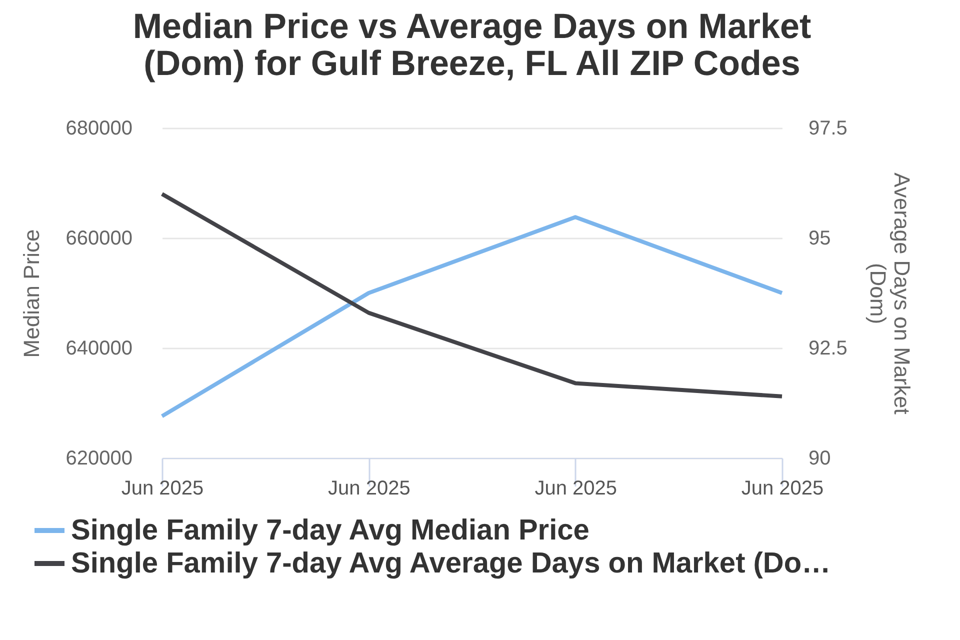  Describe the element at coordinates (472, 45) in the screenshot. I see `chart-title: Median Price vs Average Days on Market (Dom) for Gulf Breeze, FL All ZIP Codes` at that location.